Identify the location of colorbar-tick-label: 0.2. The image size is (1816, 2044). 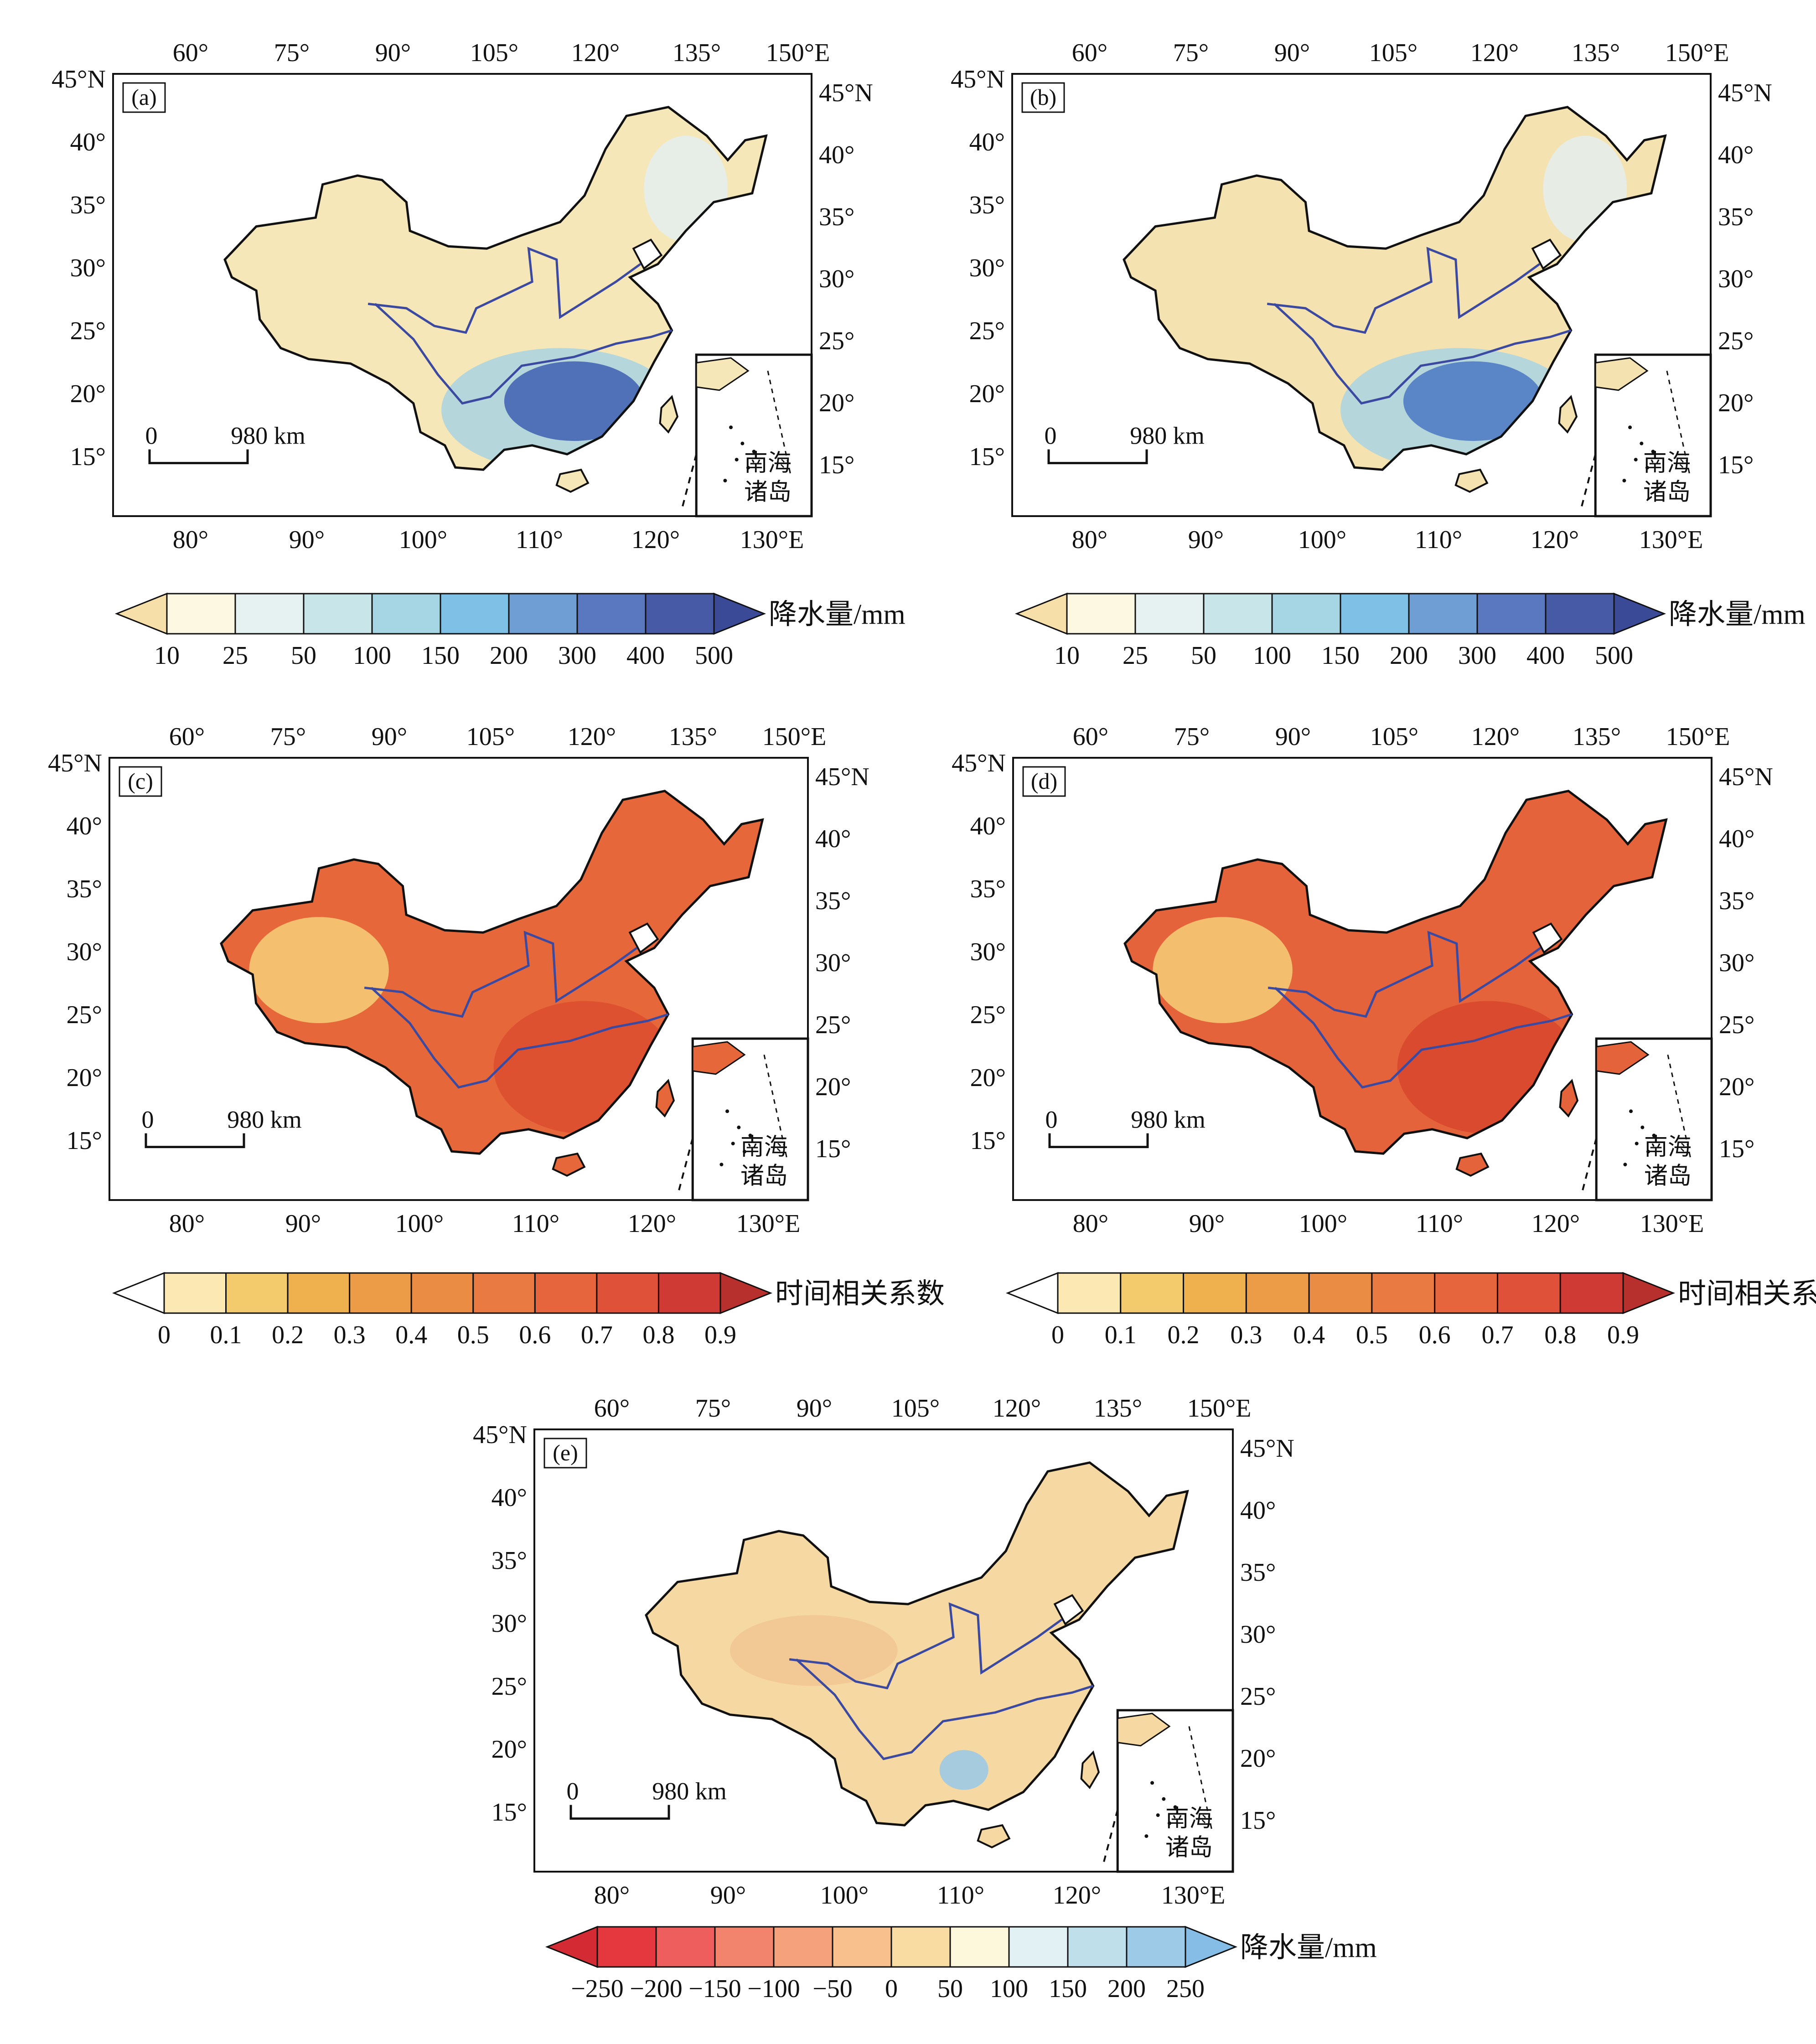
(288, 1335).